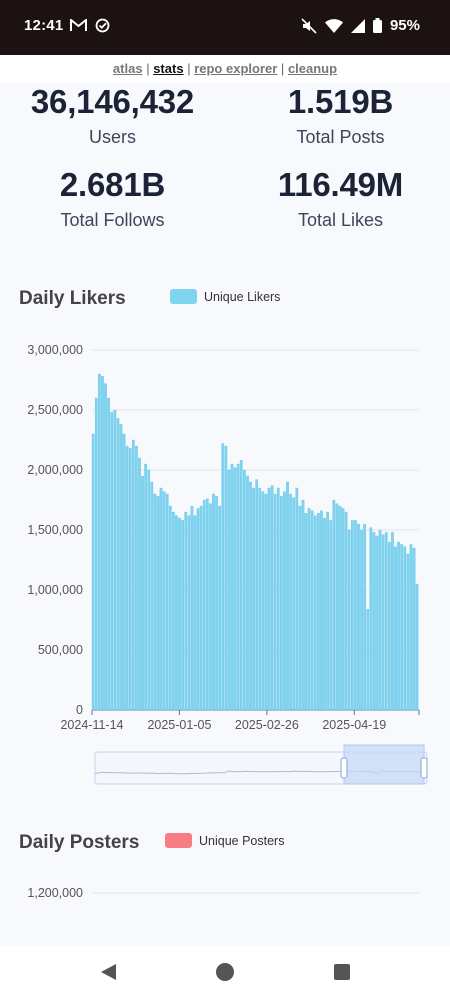 This screenshot has width=450, height=1000. What do you see at coordinates (127, 68) in the screenshot?
I see `nav-link-atlas: atlas` at bounding box center [127, 68].